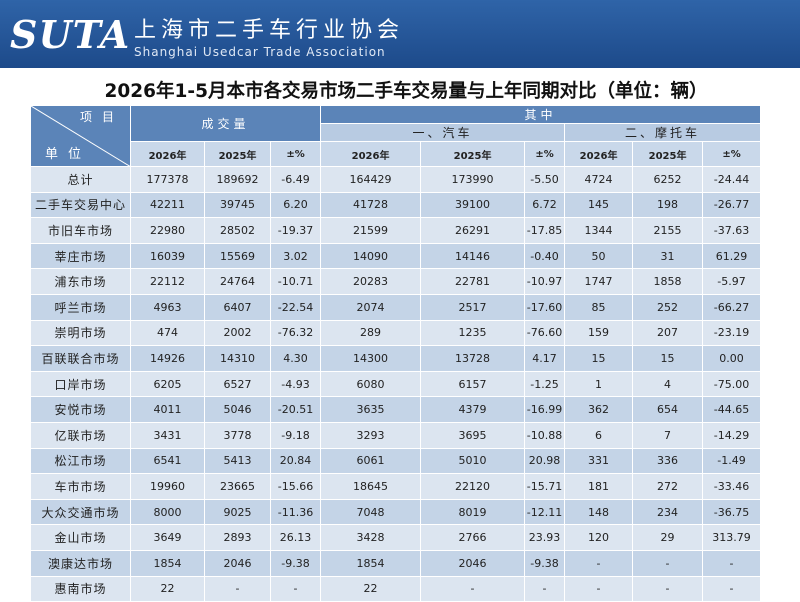  Describe the element at coordinates (167, 486) in the screenshot. I see `table-cell: 19960` at that location.